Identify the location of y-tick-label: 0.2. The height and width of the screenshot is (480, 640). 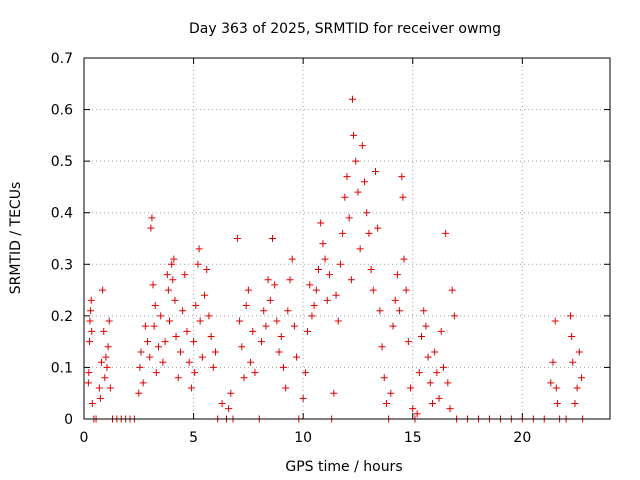
(62, 317).